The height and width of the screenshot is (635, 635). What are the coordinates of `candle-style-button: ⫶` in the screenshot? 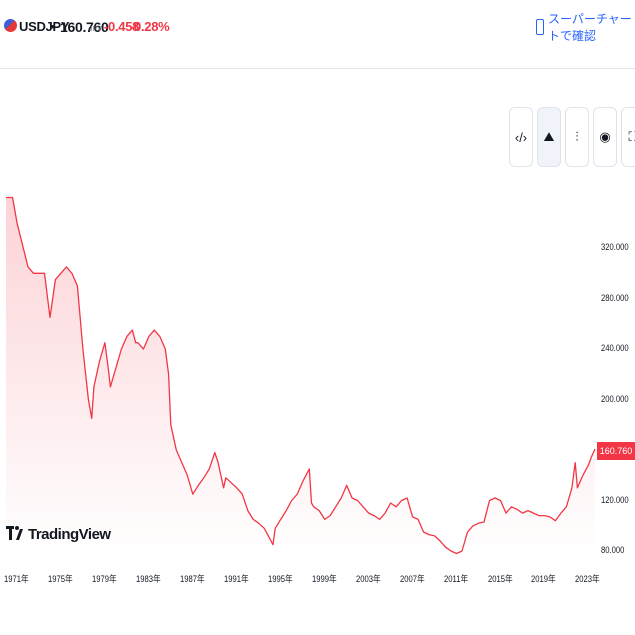 It's located at (577, 137).